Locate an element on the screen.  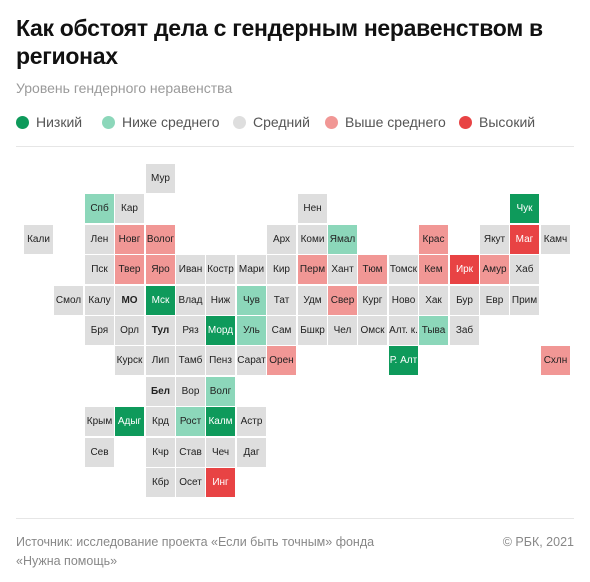
region-tile: Арх is located at coordinates (281, 239).